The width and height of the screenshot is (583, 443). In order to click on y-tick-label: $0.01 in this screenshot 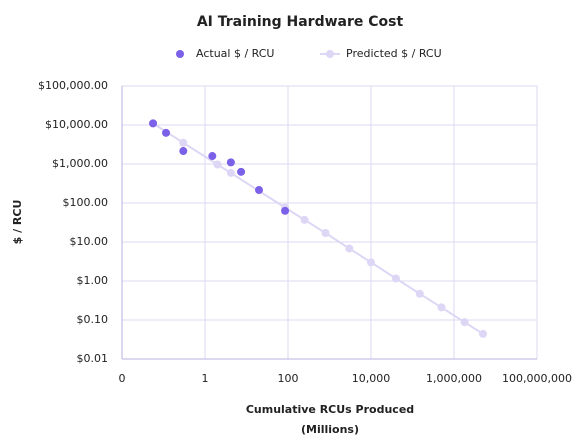, I will do `click(93, 358)`.